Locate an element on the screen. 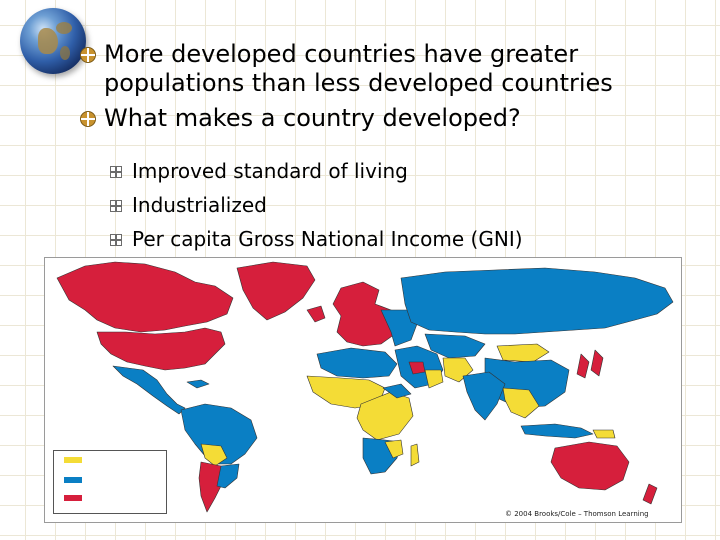  sub-bullet-item: Improved standard of living is located at coordinates (388, 171).